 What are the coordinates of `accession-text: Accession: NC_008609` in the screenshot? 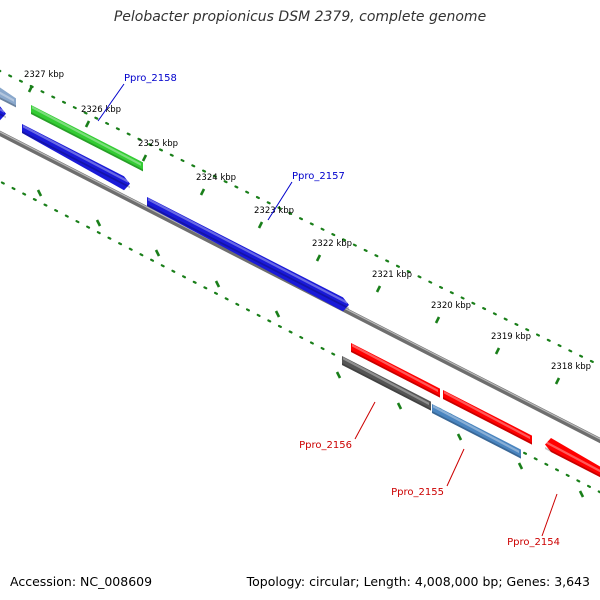 It's located at (81, 581).